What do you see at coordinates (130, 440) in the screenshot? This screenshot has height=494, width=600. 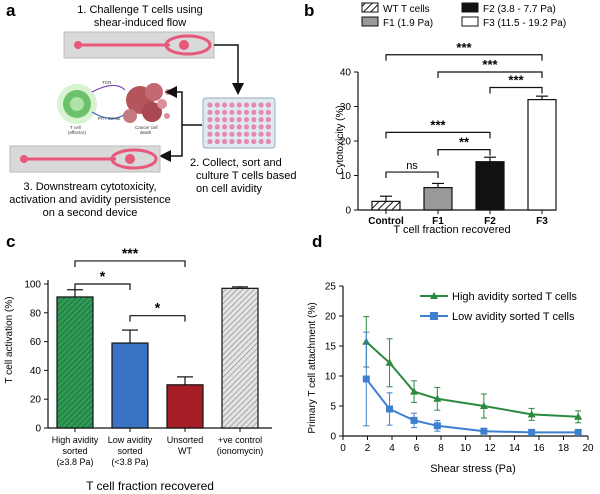 I see `panel-c-xtick-label: Low avidity` at bounding box center [130, 440].